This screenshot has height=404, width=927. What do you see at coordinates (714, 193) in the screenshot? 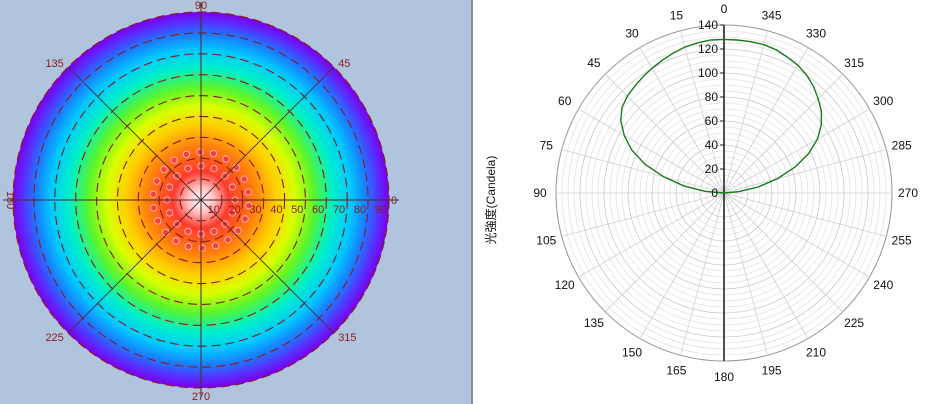
I see `radial-tick-label: 0` at bounding box center [714, 193].